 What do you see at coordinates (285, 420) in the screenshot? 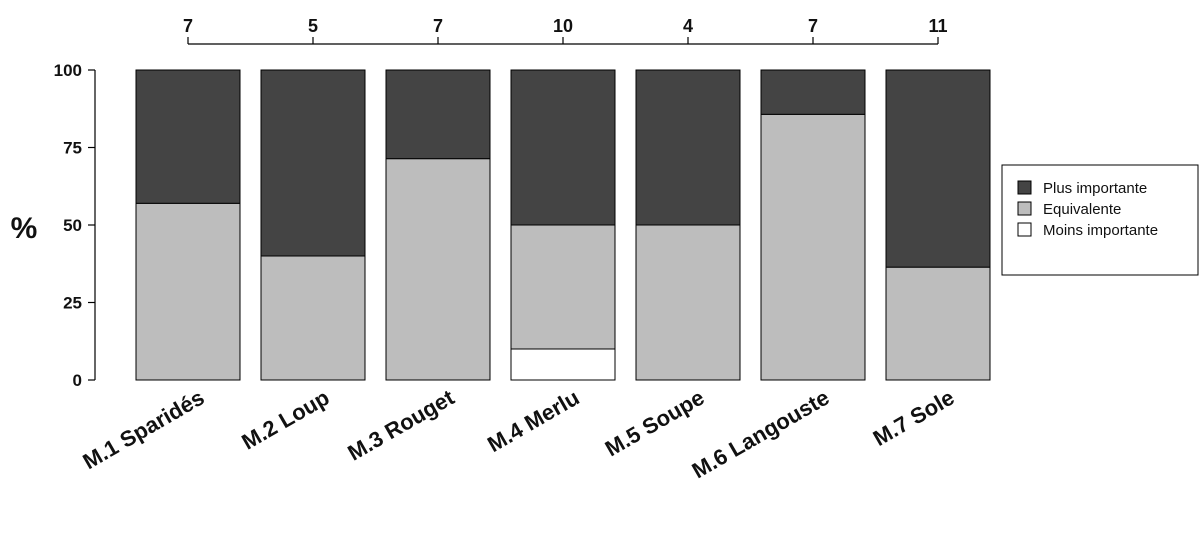
I see `category-label-2: M.2 Loup` at bounding box center [285, 420].